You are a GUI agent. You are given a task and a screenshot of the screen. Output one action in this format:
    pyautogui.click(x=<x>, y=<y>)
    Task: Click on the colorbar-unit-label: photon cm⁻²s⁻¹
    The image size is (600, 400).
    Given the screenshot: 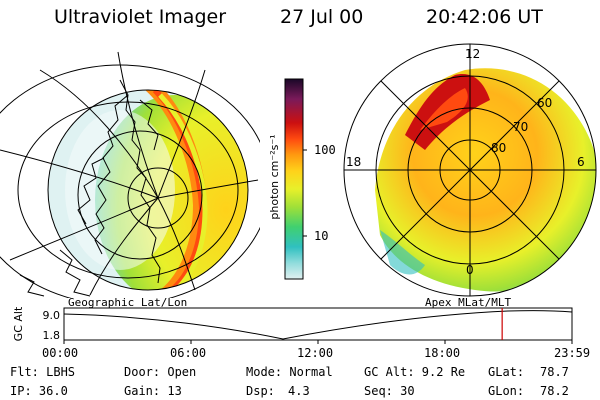 What is the action you would take?
    pyautogui.click(x=274, y=176)
    